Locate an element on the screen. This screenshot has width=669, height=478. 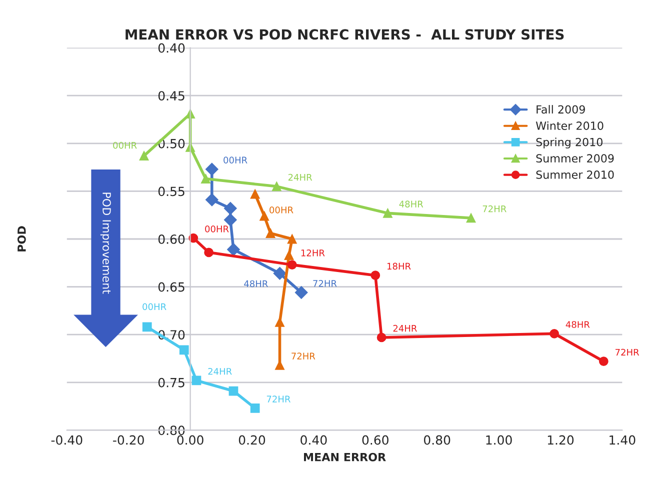
annotation: 12HR is located at coordinates (313, 252).